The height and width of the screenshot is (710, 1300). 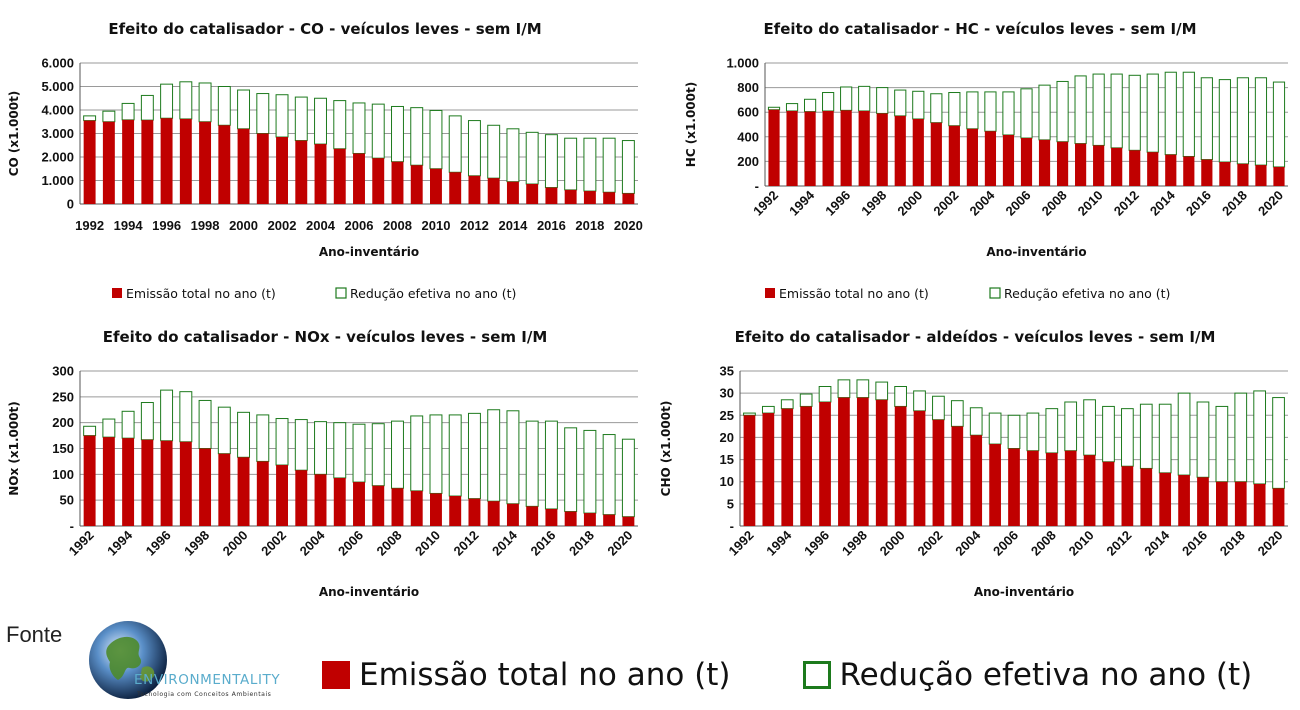 I want to click on x-tick-label: 2002, so click(x=273, y=543).